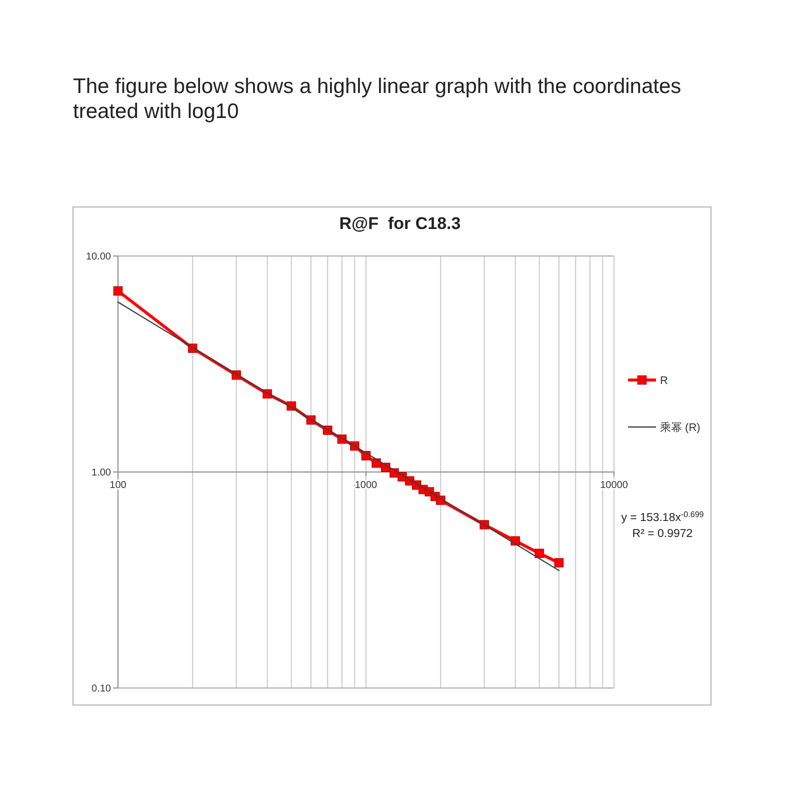 This screenshot has width=800, height=800. Describe the element at coordinates (377, 99) in the screenshot. I see `text: The figure below shows a highly linear graph with the coordinates treated with log10` at that location.